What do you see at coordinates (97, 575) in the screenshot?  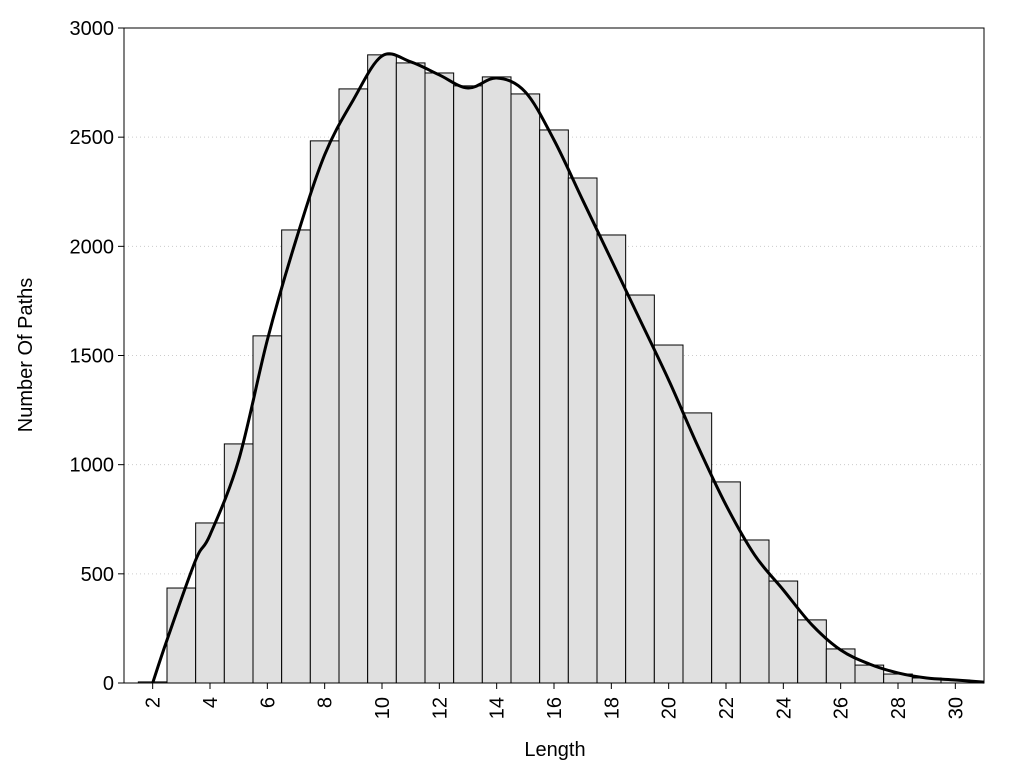 I see `y-tick-label: 500` at bounding box center [97, 575].